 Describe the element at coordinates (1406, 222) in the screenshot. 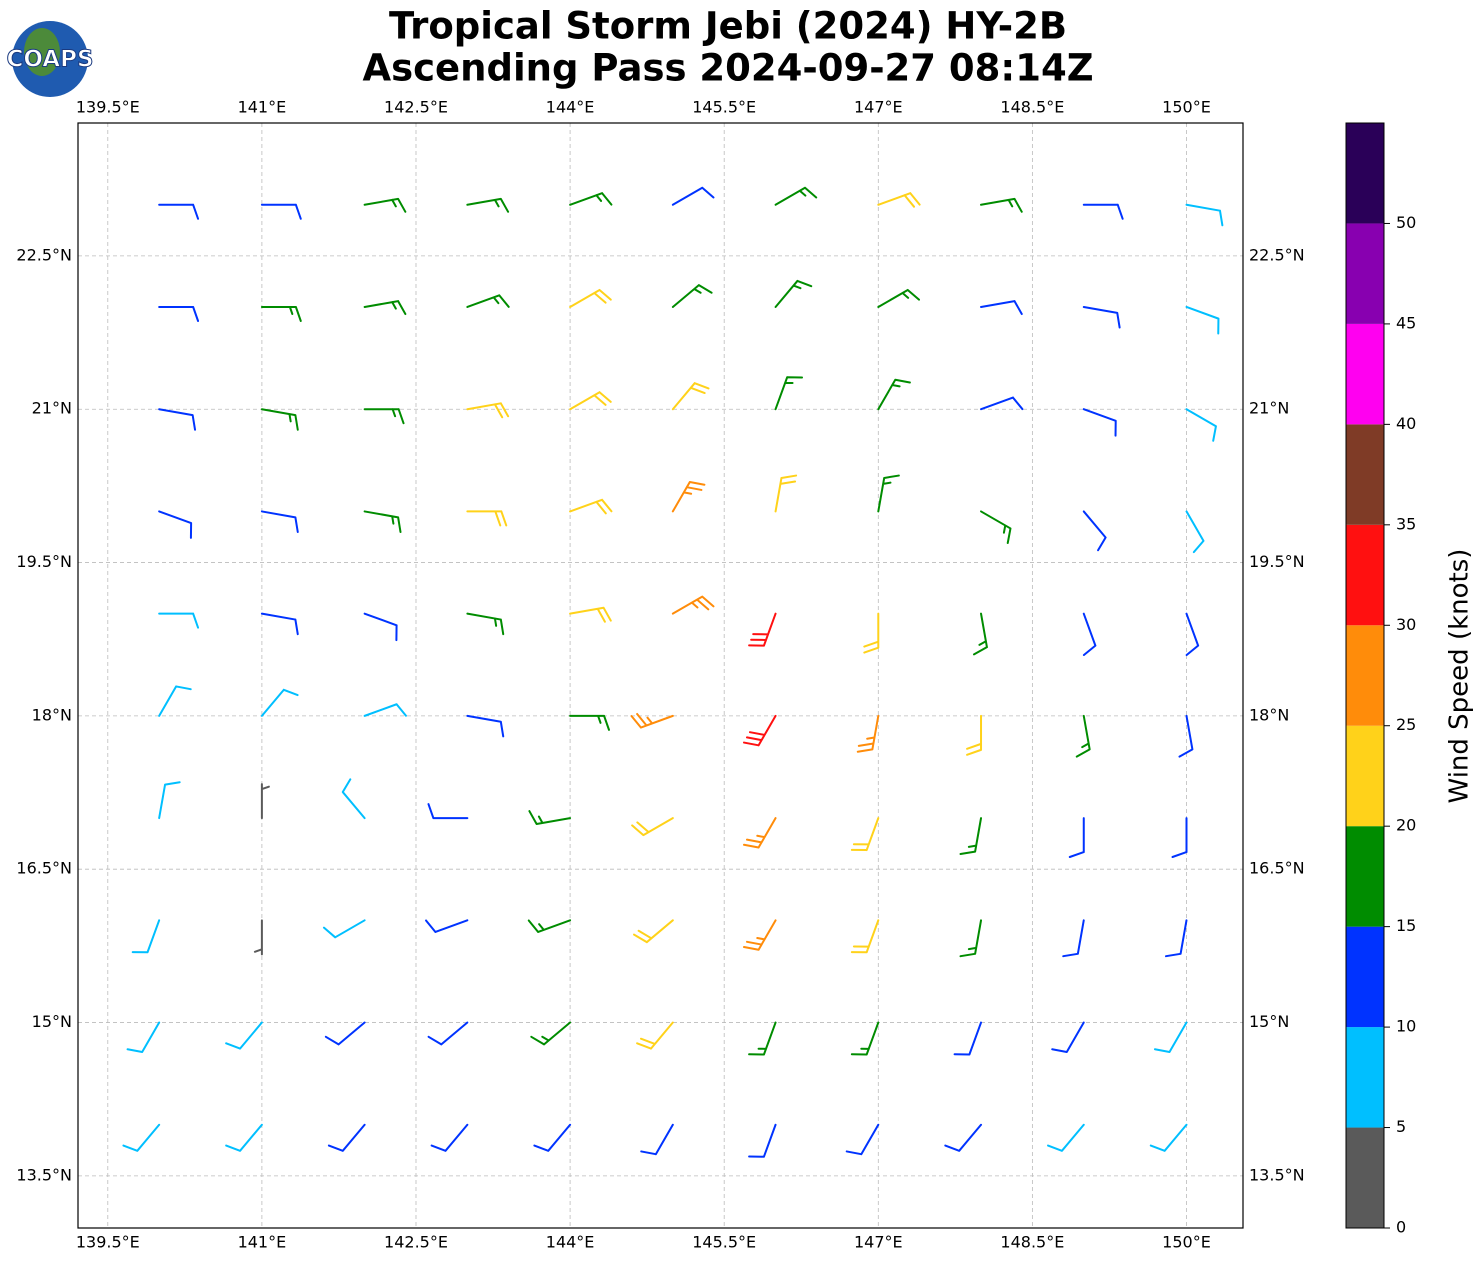

I see `colorbar-tick-label: 50` at that location.